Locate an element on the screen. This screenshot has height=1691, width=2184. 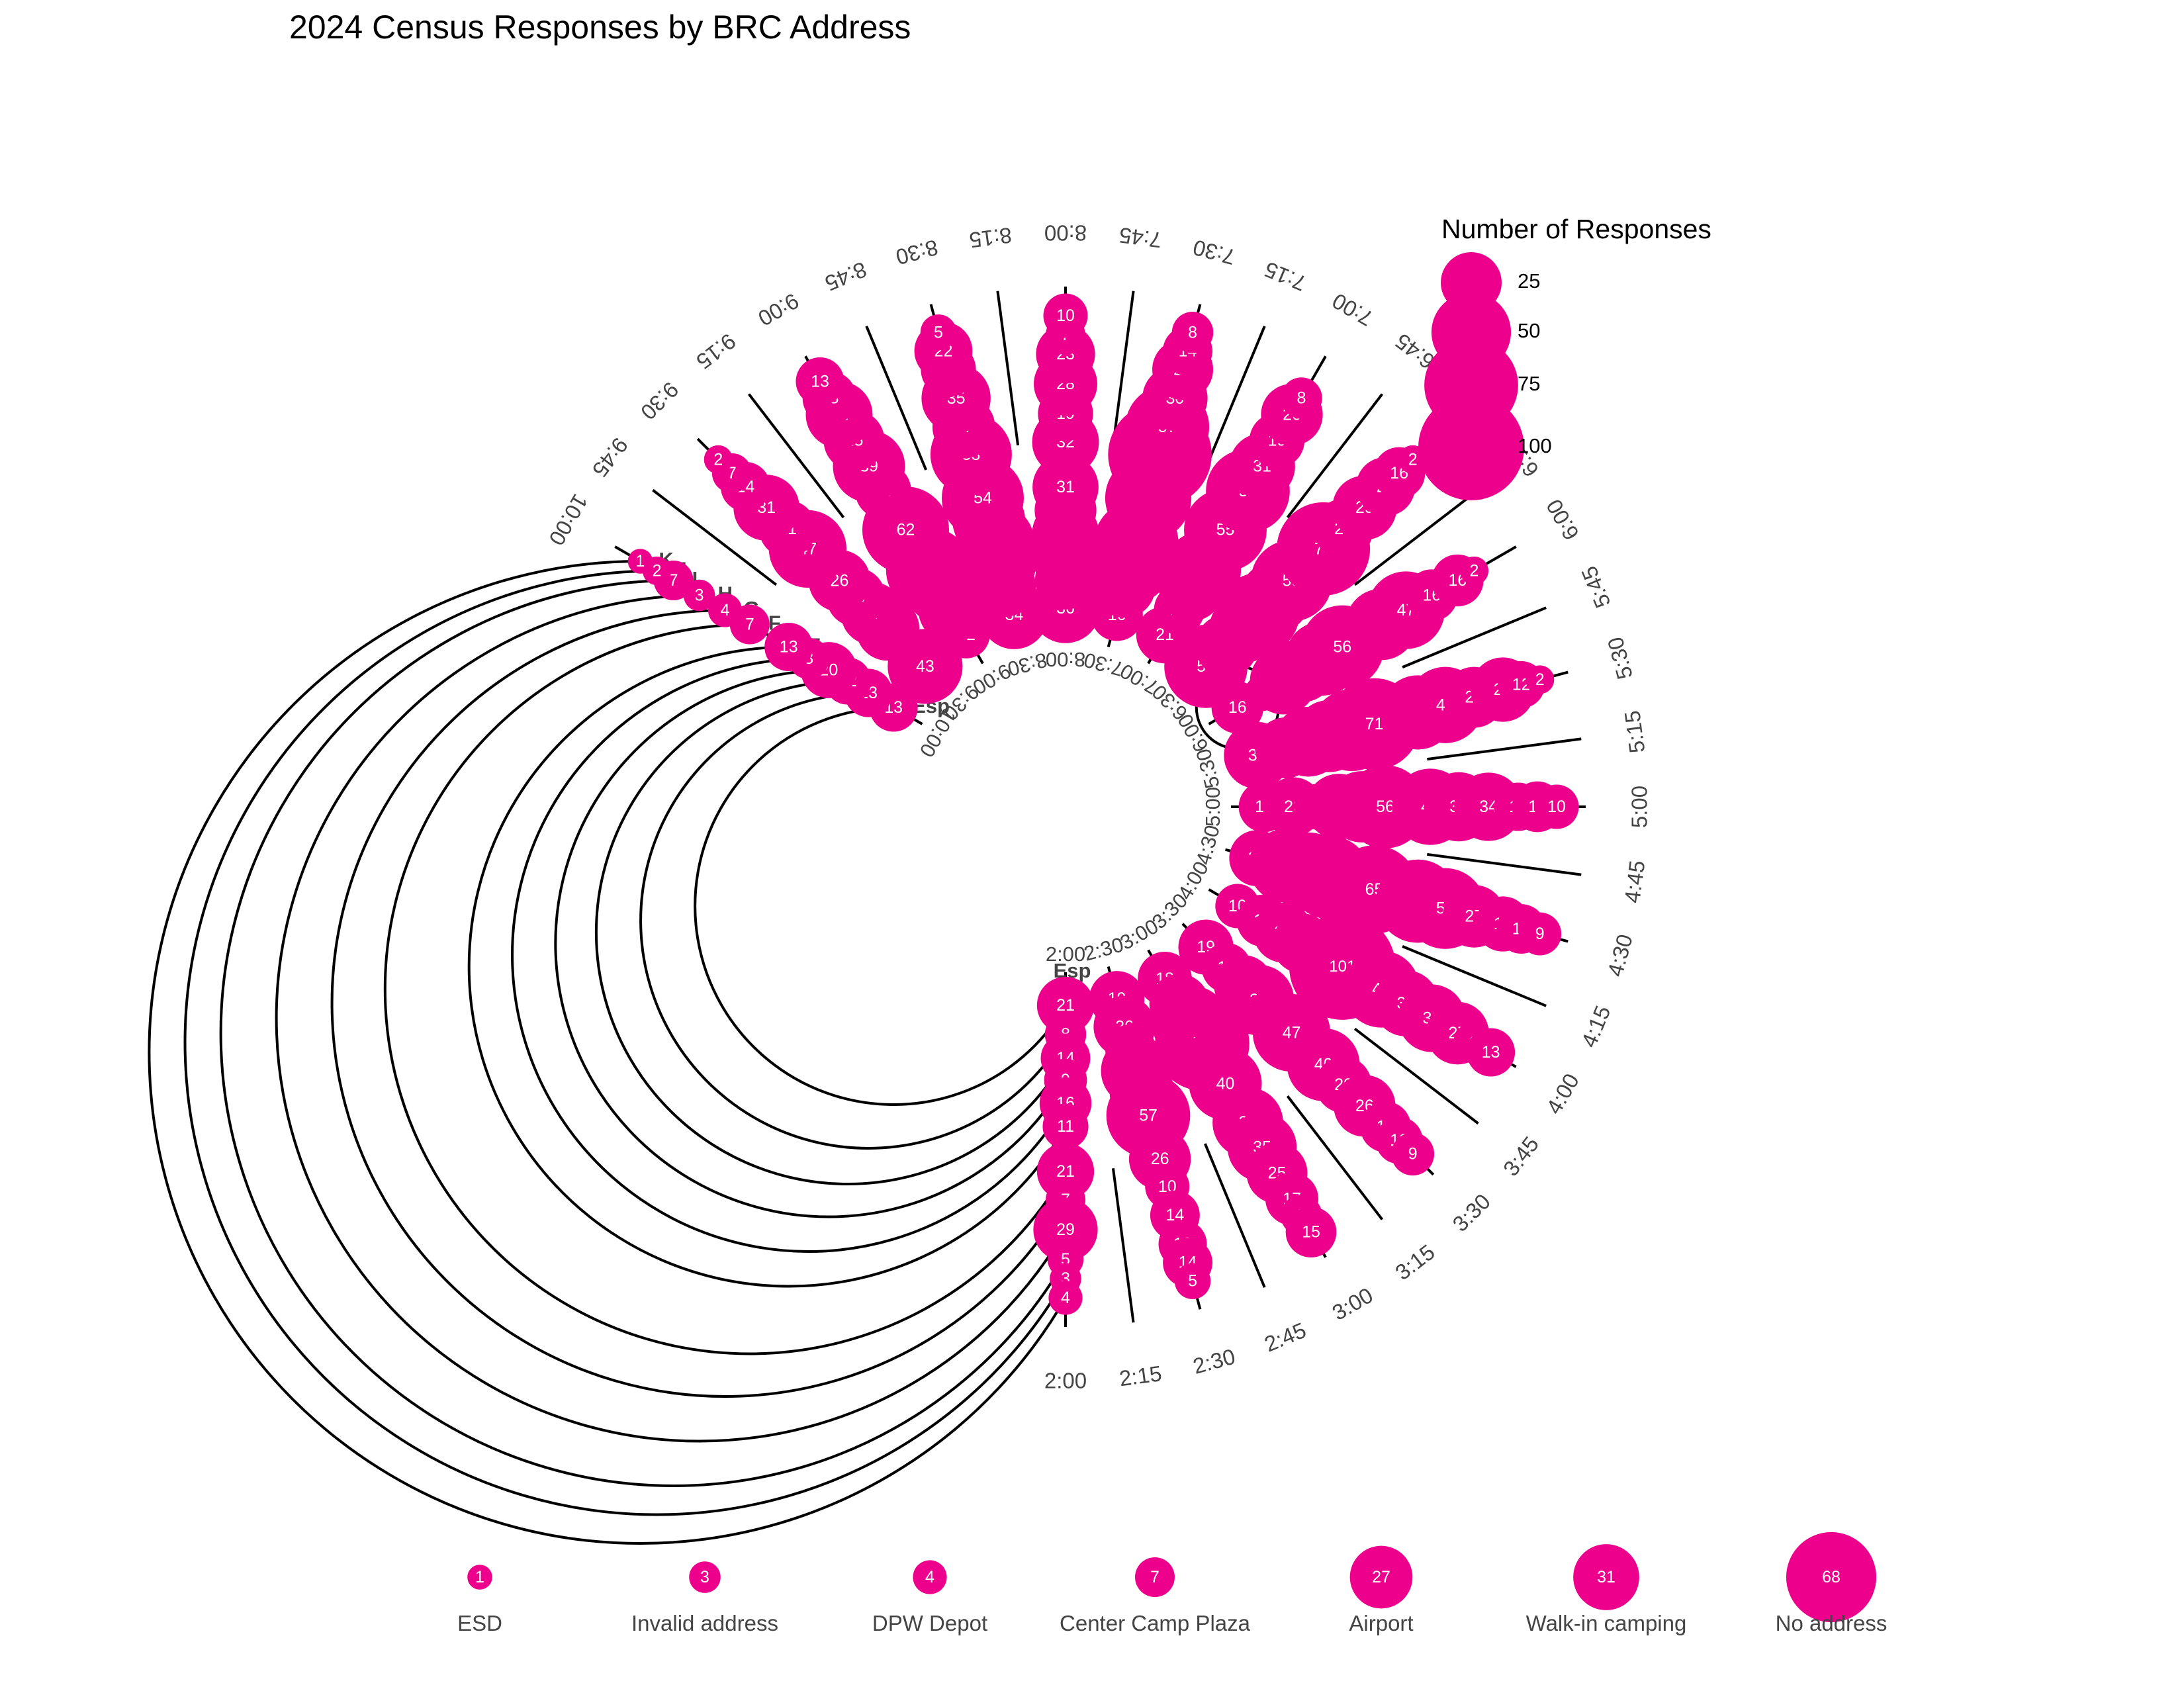
data-label: 5 is located at coordinates (1192, 1281).